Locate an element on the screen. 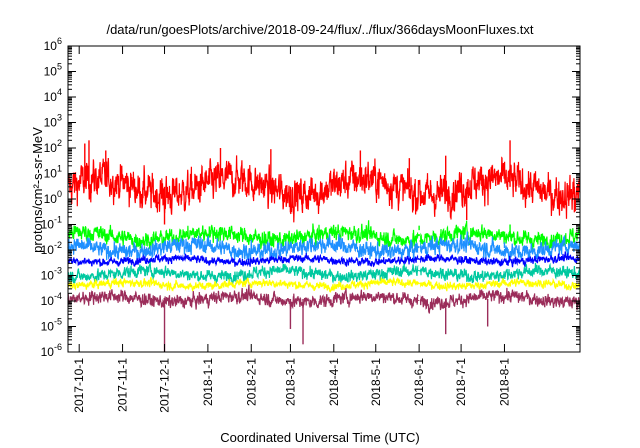  x-tick-label: 2018-8-1 is located at coordinates (504, 382).